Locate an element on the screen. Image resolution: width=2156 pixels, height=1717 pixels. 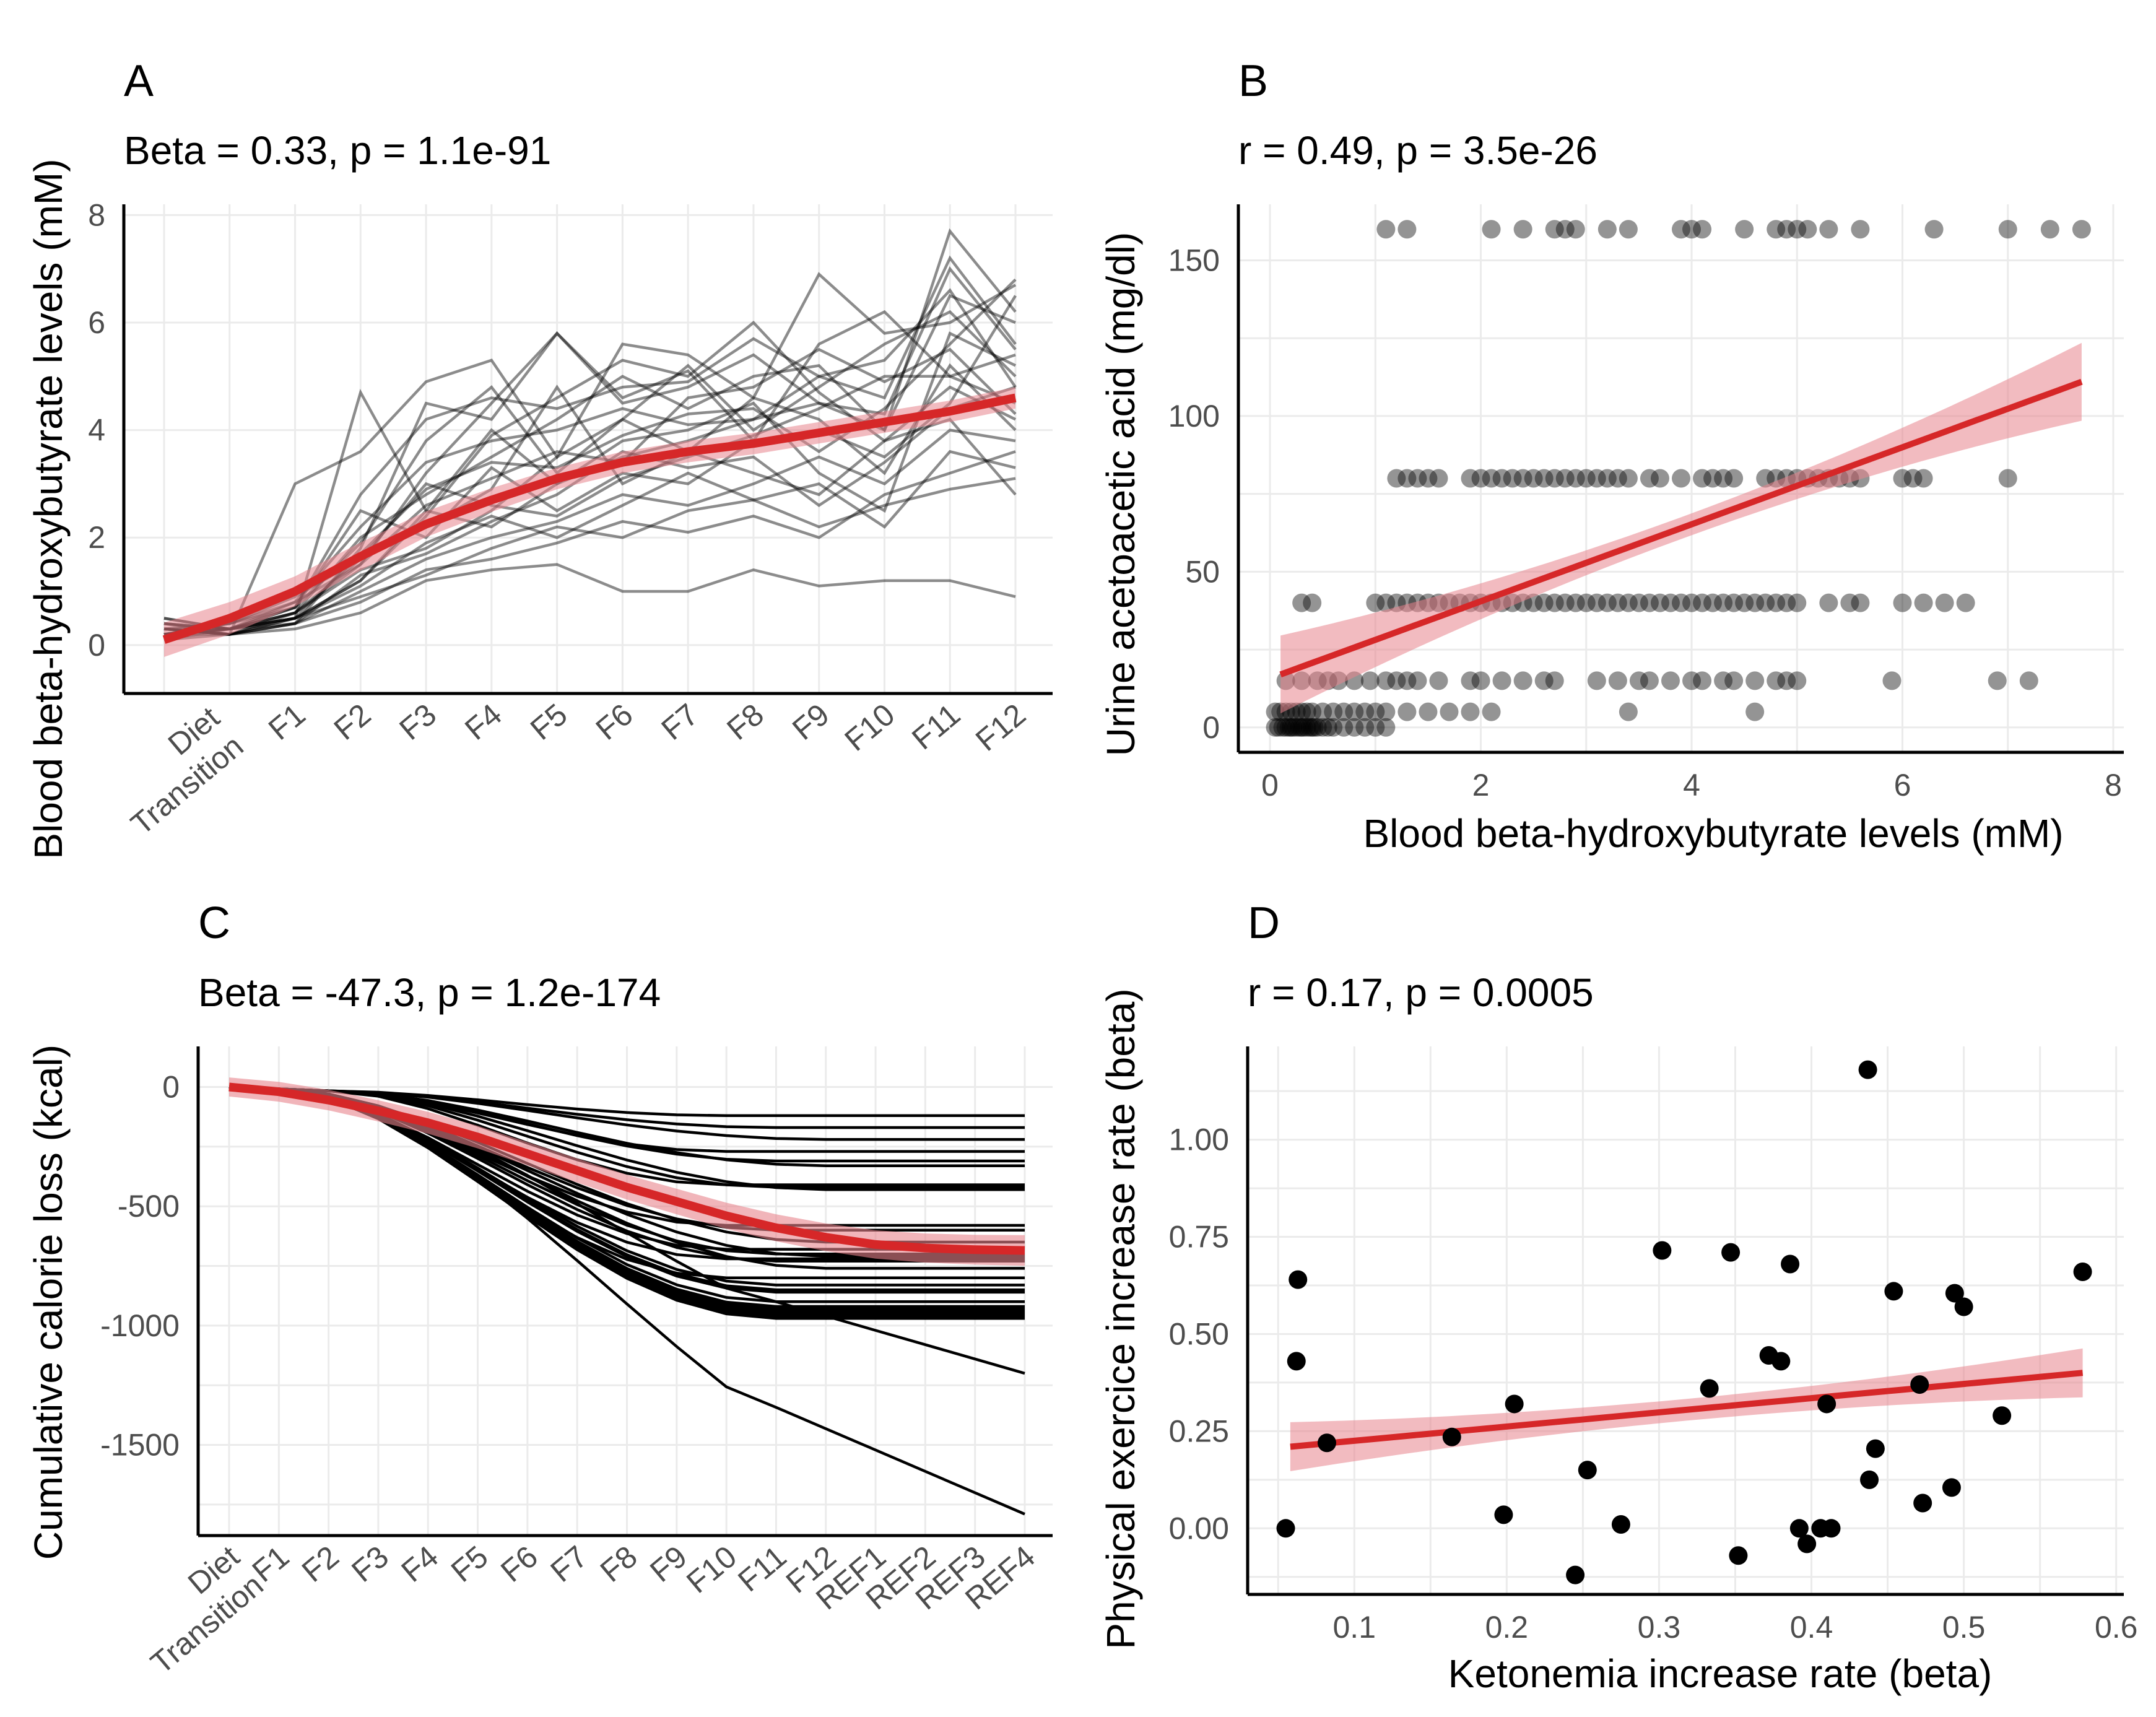
panel-b-grid is located at coordinates (1681, 478).